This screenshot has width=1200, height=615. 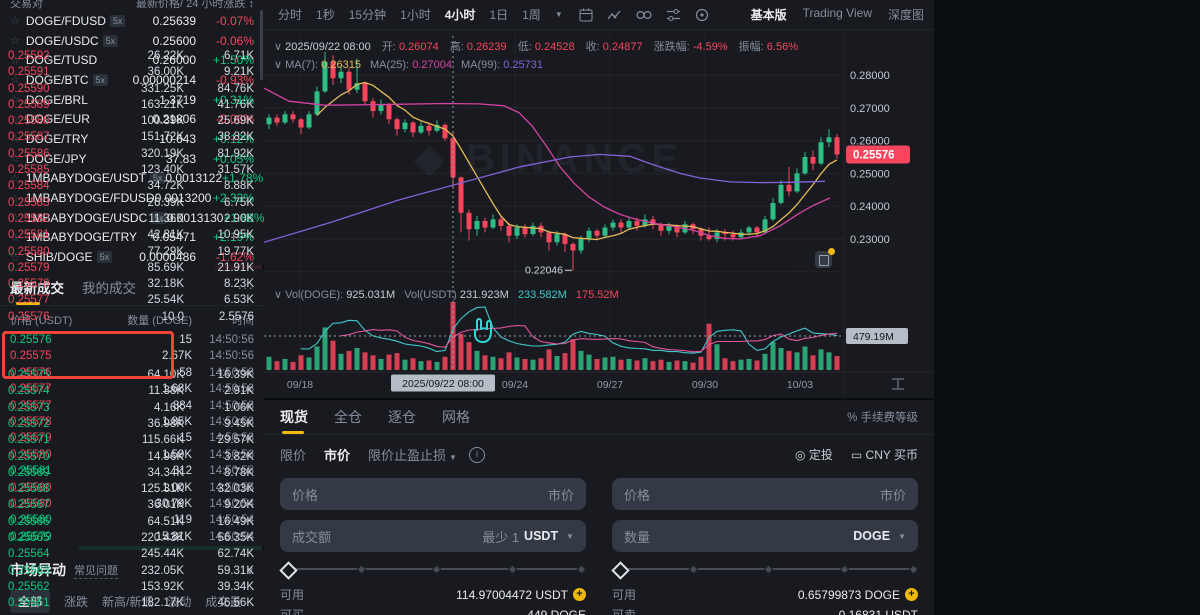 What do you see at coordinates (325, 15) in the screenshot?
I see `interval-1秒: 1秒` at bounding box center [325, 15].